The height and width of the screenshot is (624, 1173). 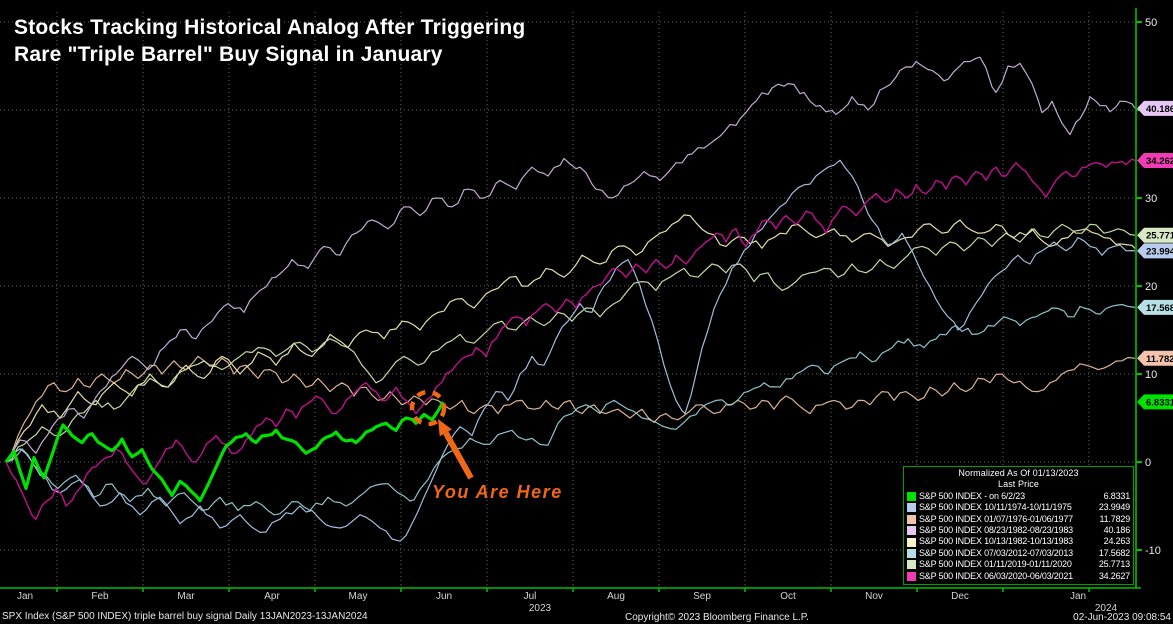 I want to click on last-price-badge-text: 11.7829, so click(x=1159, y=359).